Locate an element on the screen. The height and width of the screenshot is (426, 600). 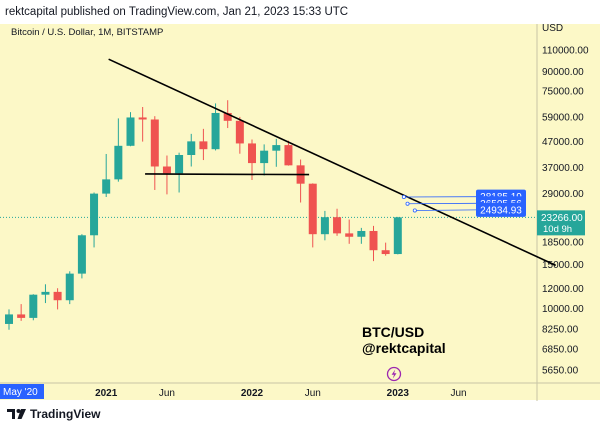
footer: TradingView is located at coordinates (300, 414).